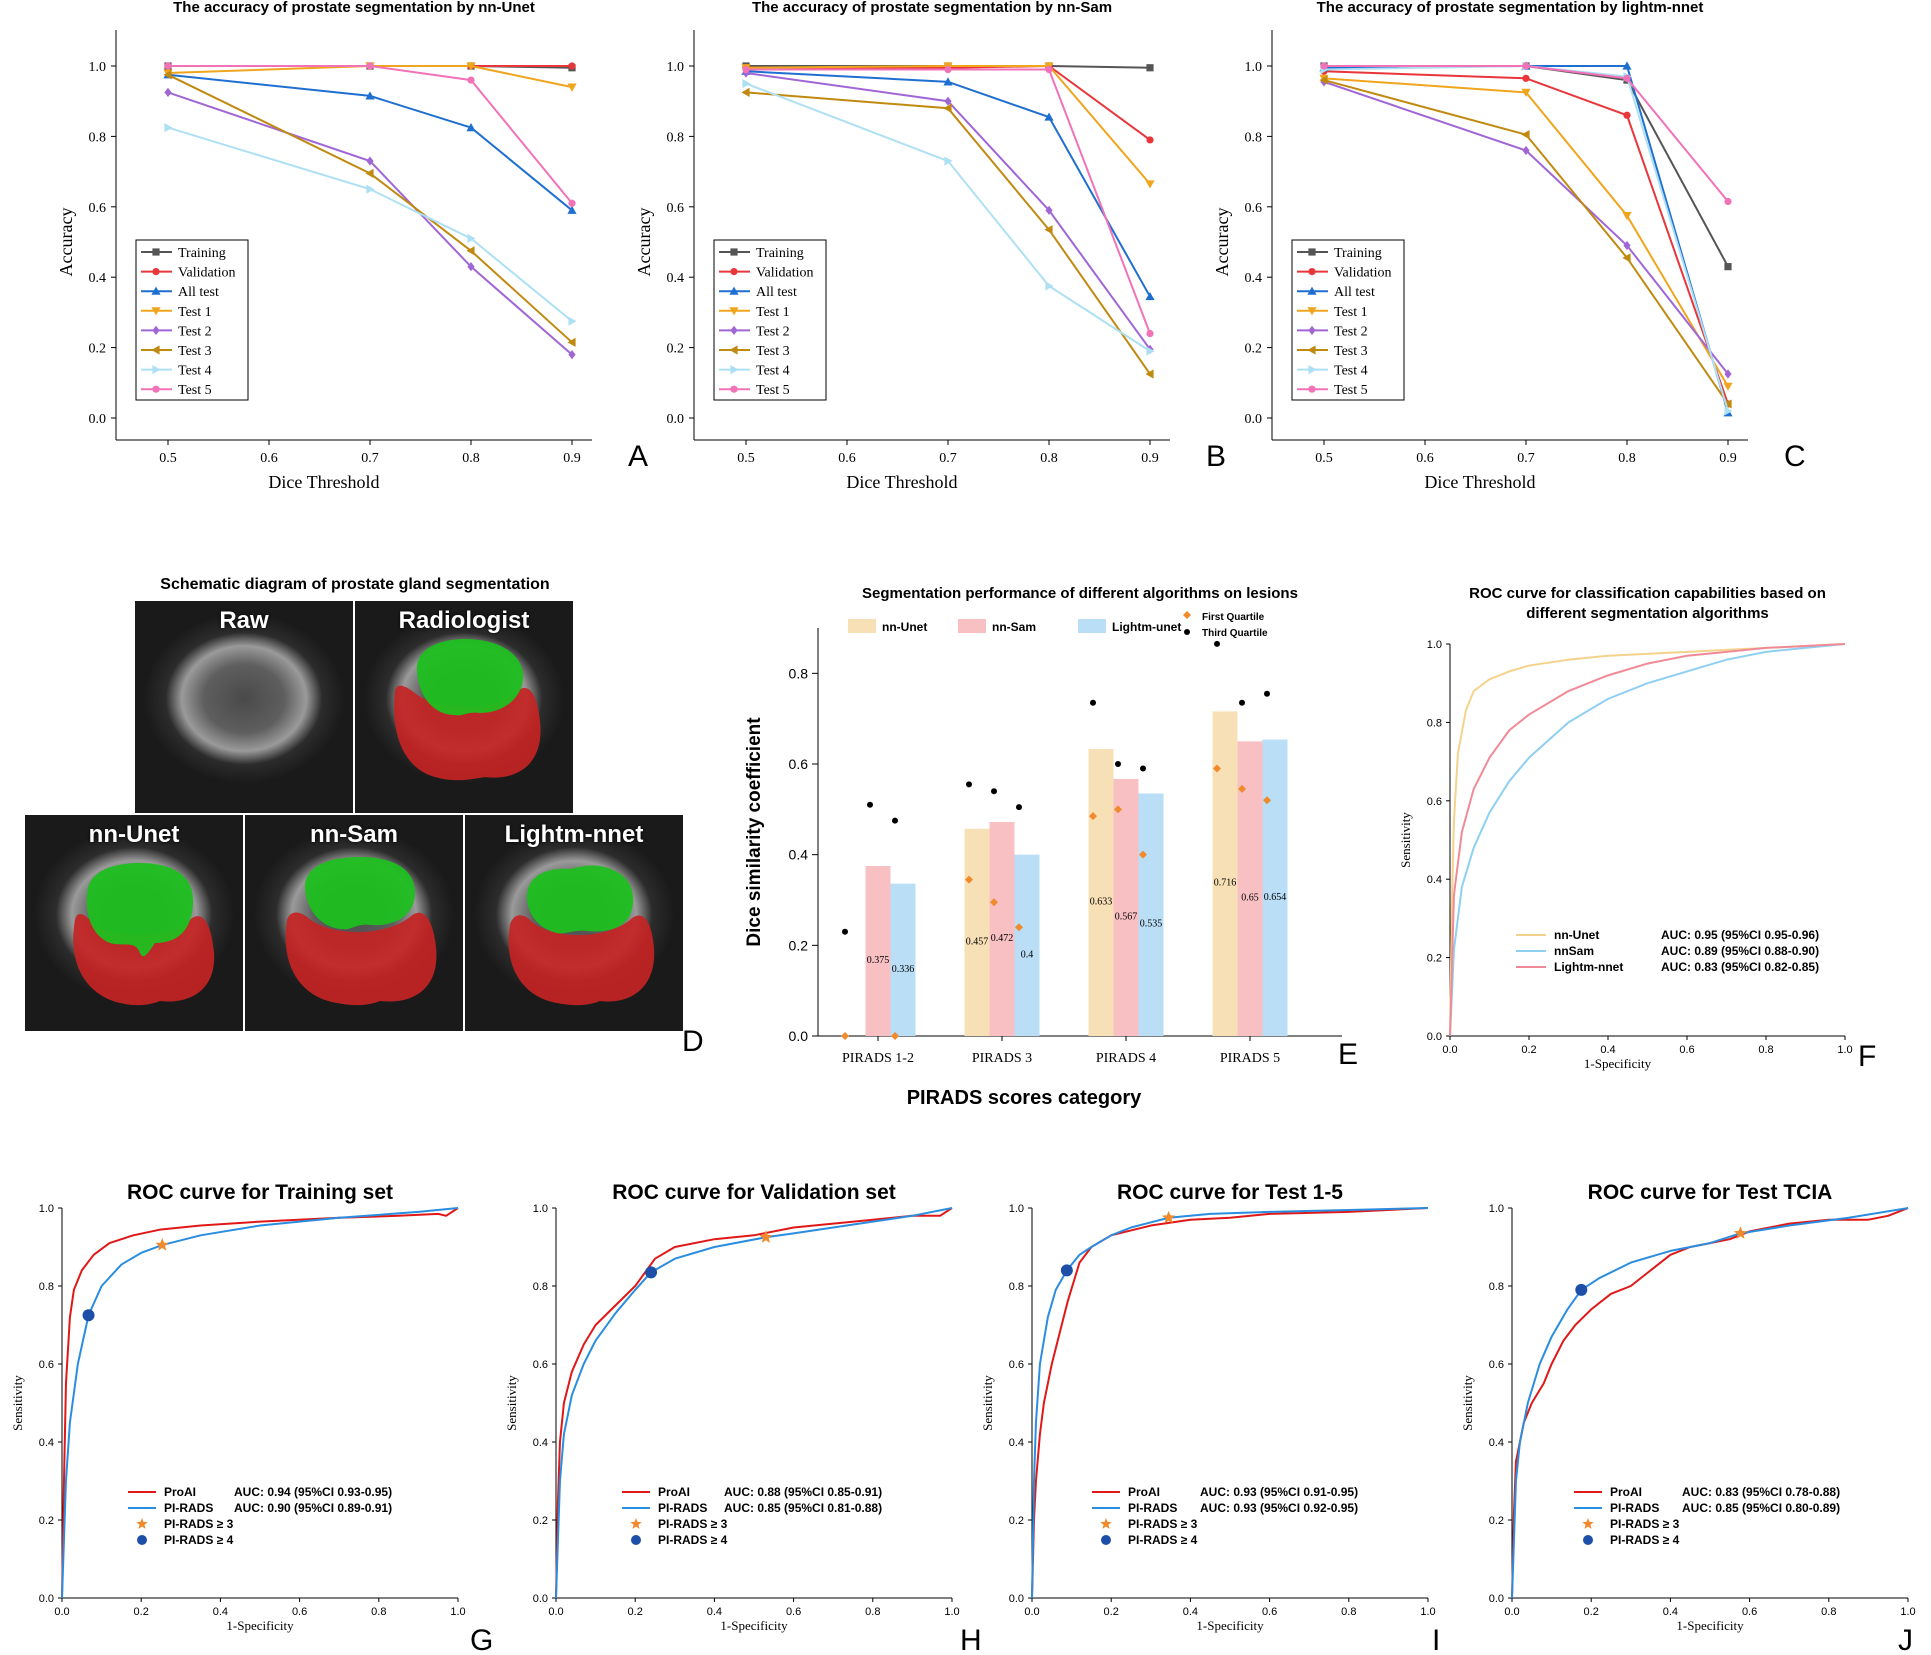  I want to click on x-tick-label: 0.7, so click(370, 458).